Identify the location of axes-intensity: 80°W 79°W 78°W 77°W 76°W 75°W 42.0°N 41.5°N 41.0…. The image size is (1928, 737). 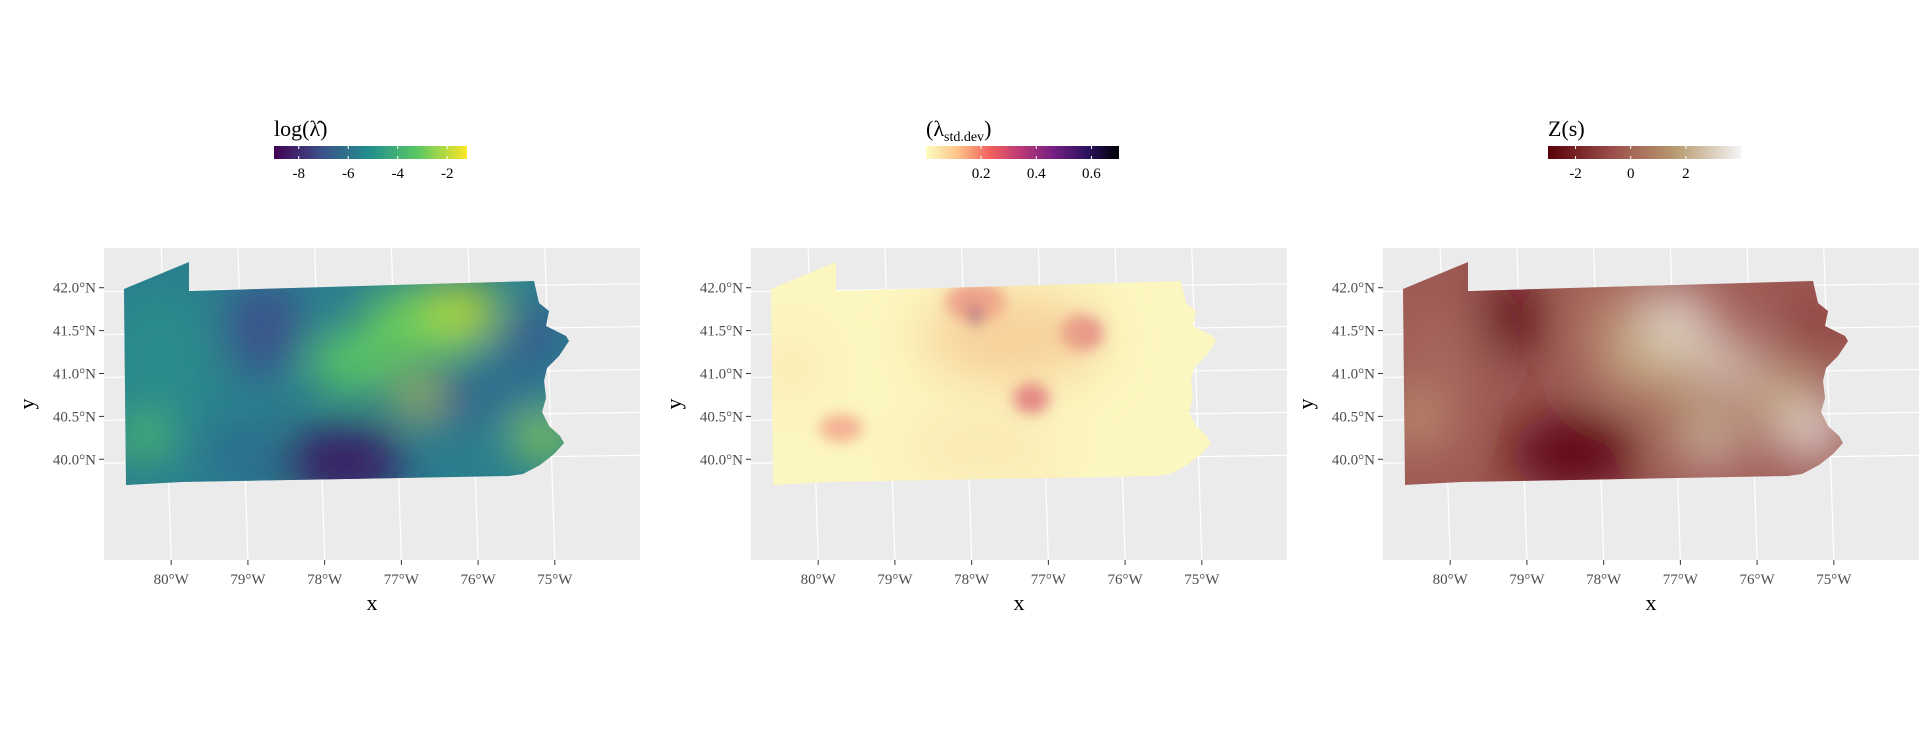
(293, 448).